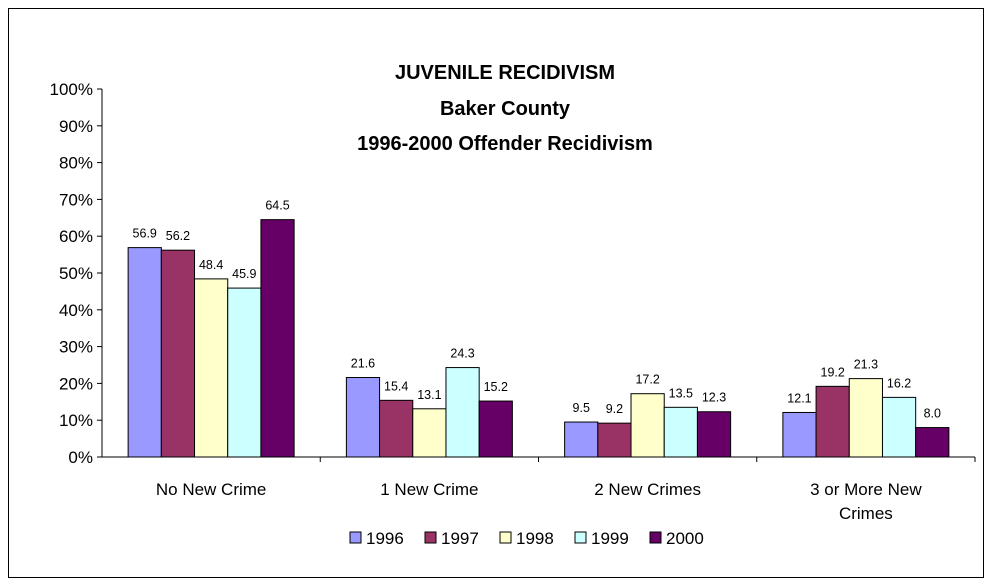 The height and width of the screenshot is (578, 993). What do you see at coordinates (76, 163) in the screenshot?
I see `y-tick-label: 80%` at bounding box center [76, 163].